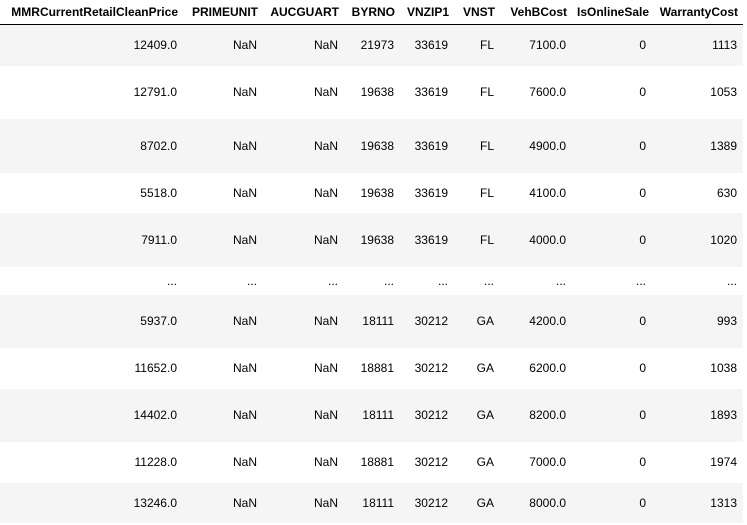  I want to click on cell-warrantycost: 1389, so click(697, 145).